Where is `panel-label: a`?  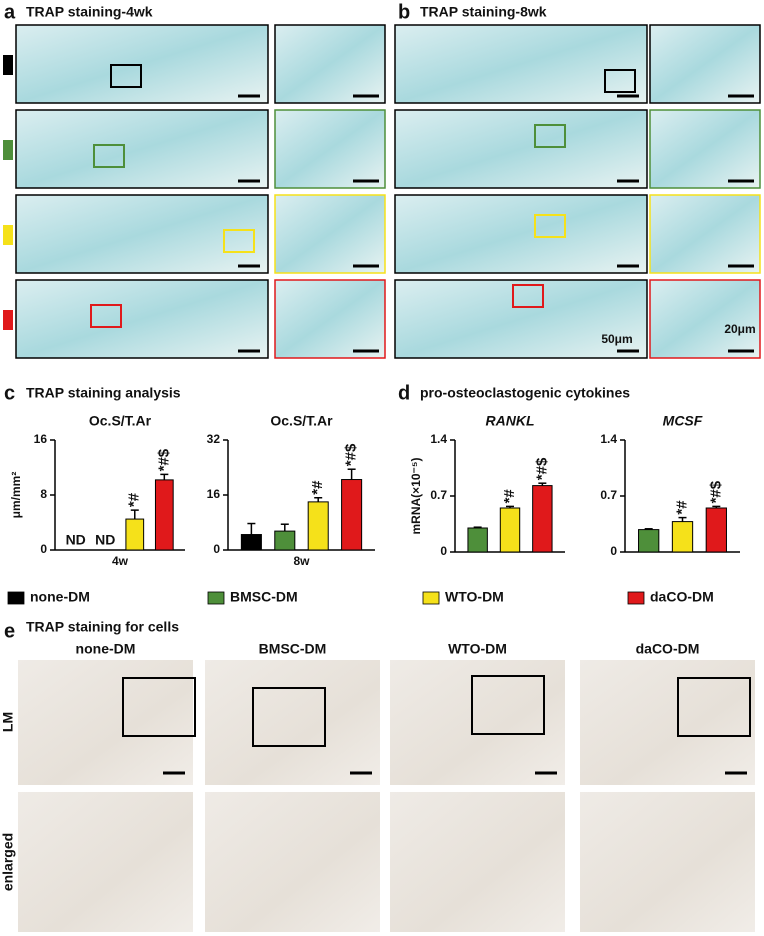
panel-label: a is located at coordinates (10, 12).